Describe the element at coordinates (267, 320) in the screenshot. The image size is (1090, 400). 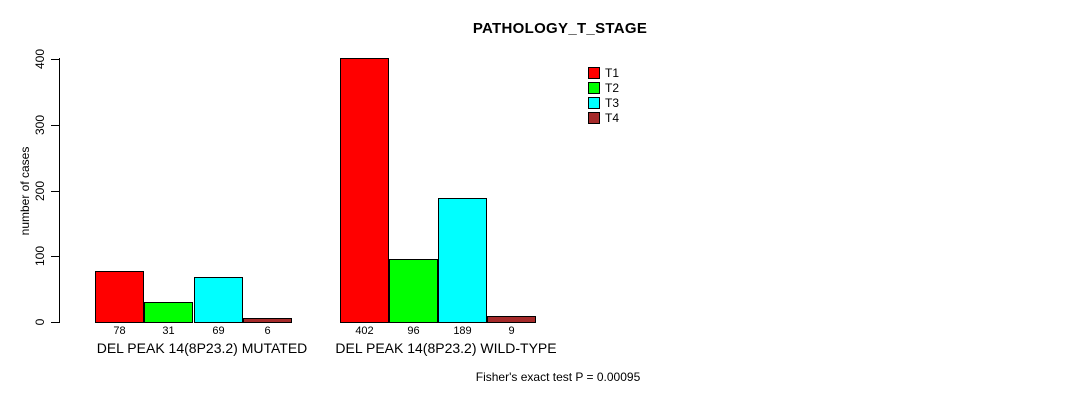
I see `bar-t4-group0` at that location.